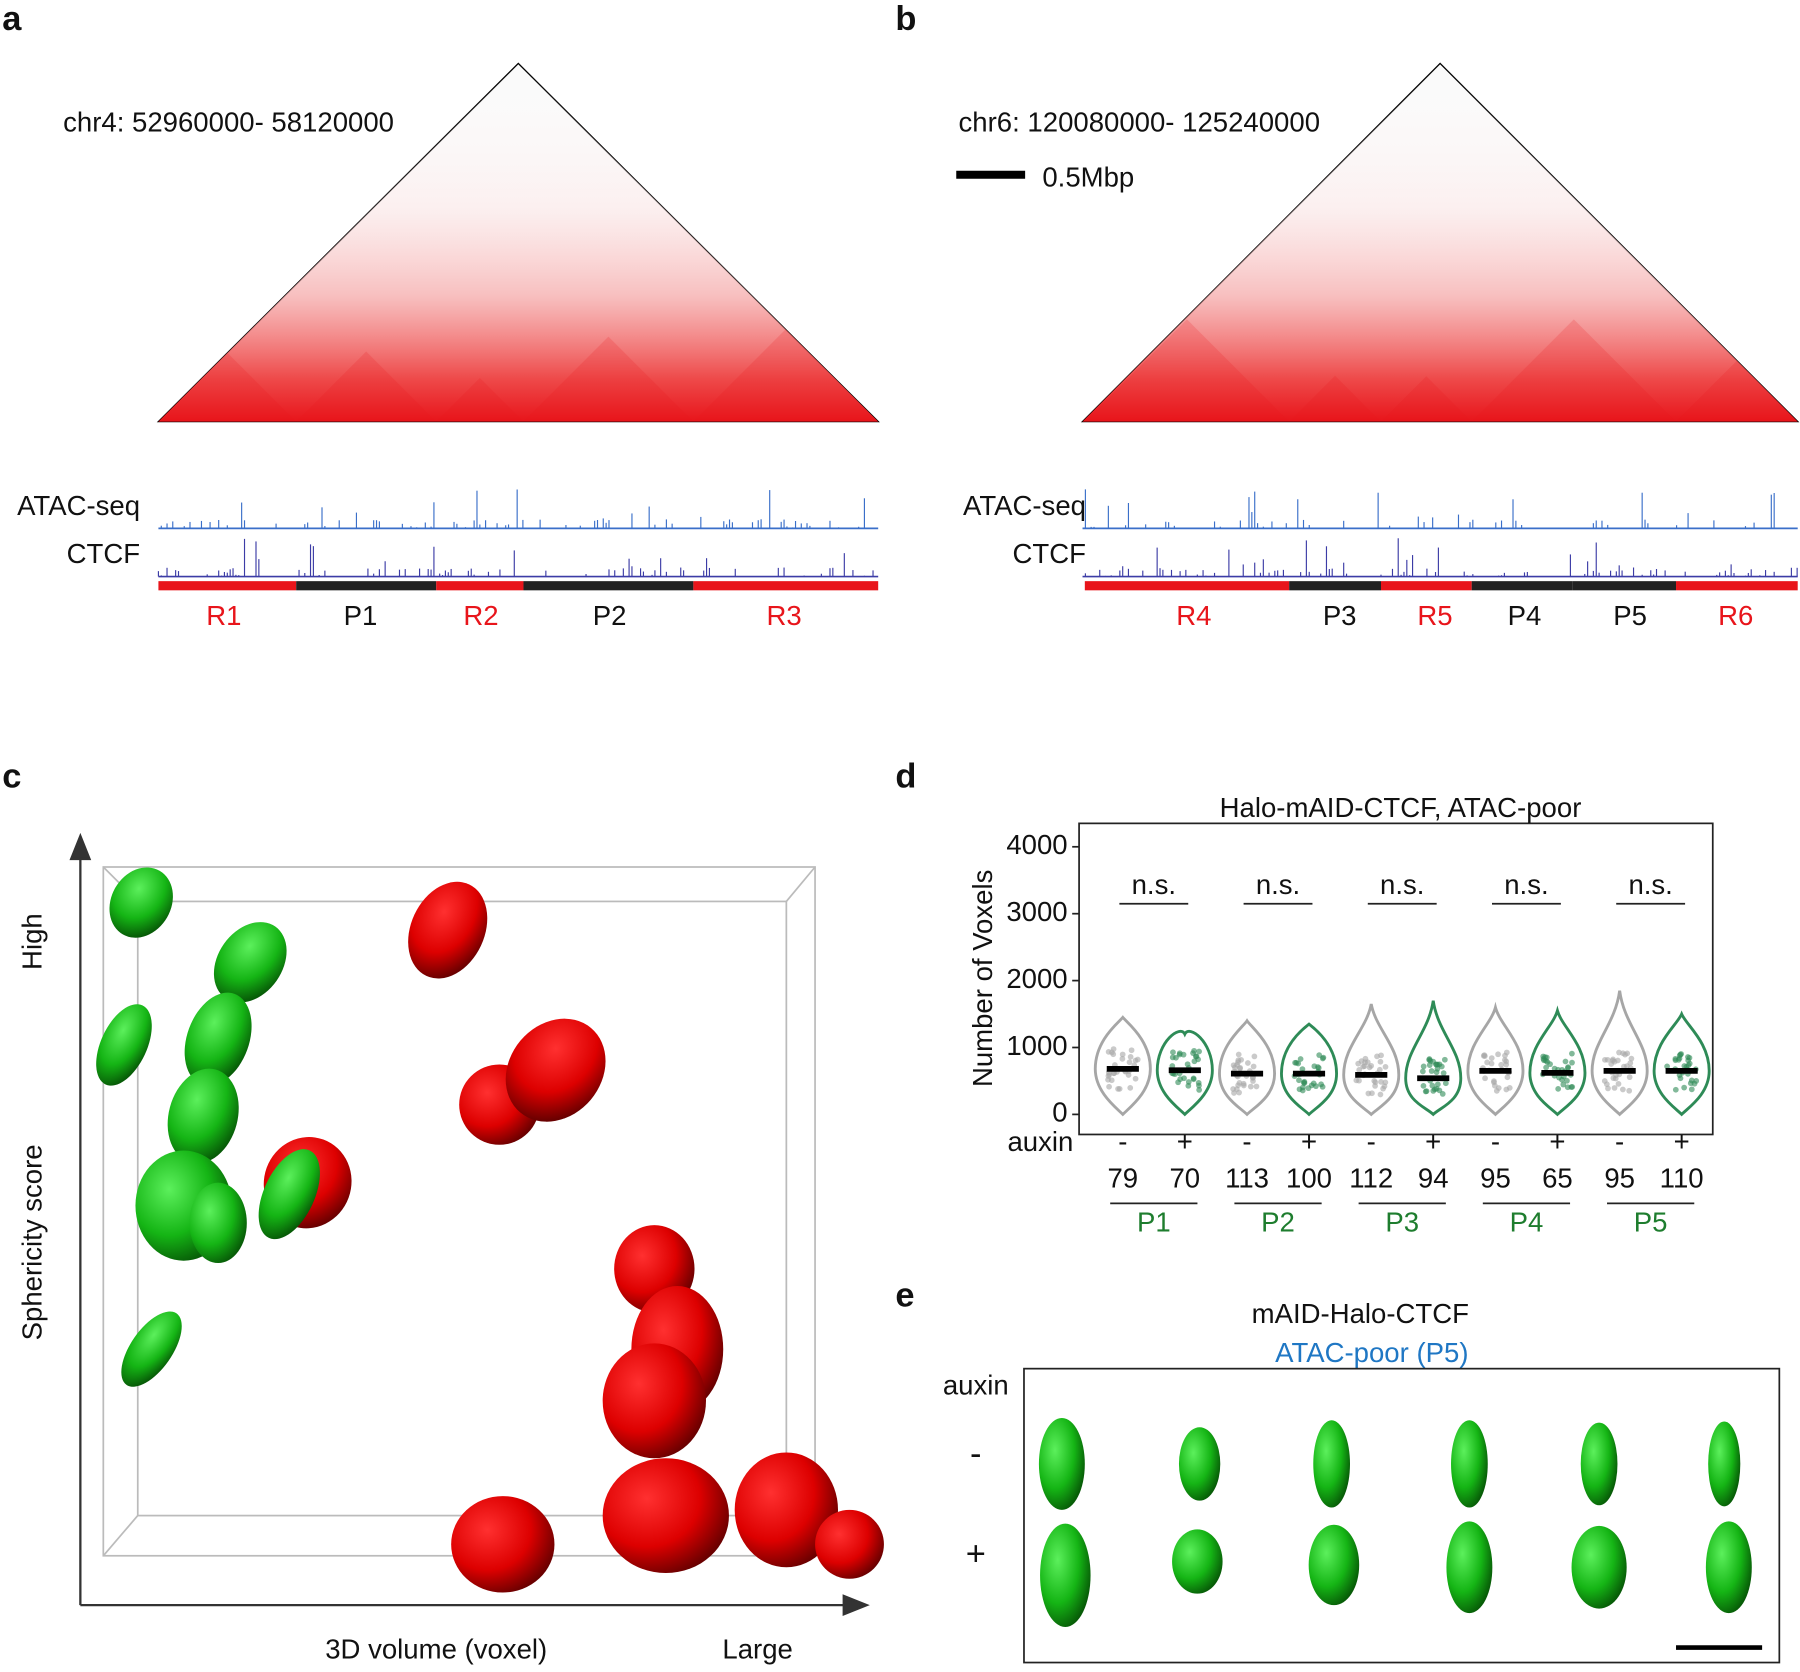  What do you see at coordinates (518, 242) in the screenshot?
I see `hic-signal` at bounding box center [518, 242].